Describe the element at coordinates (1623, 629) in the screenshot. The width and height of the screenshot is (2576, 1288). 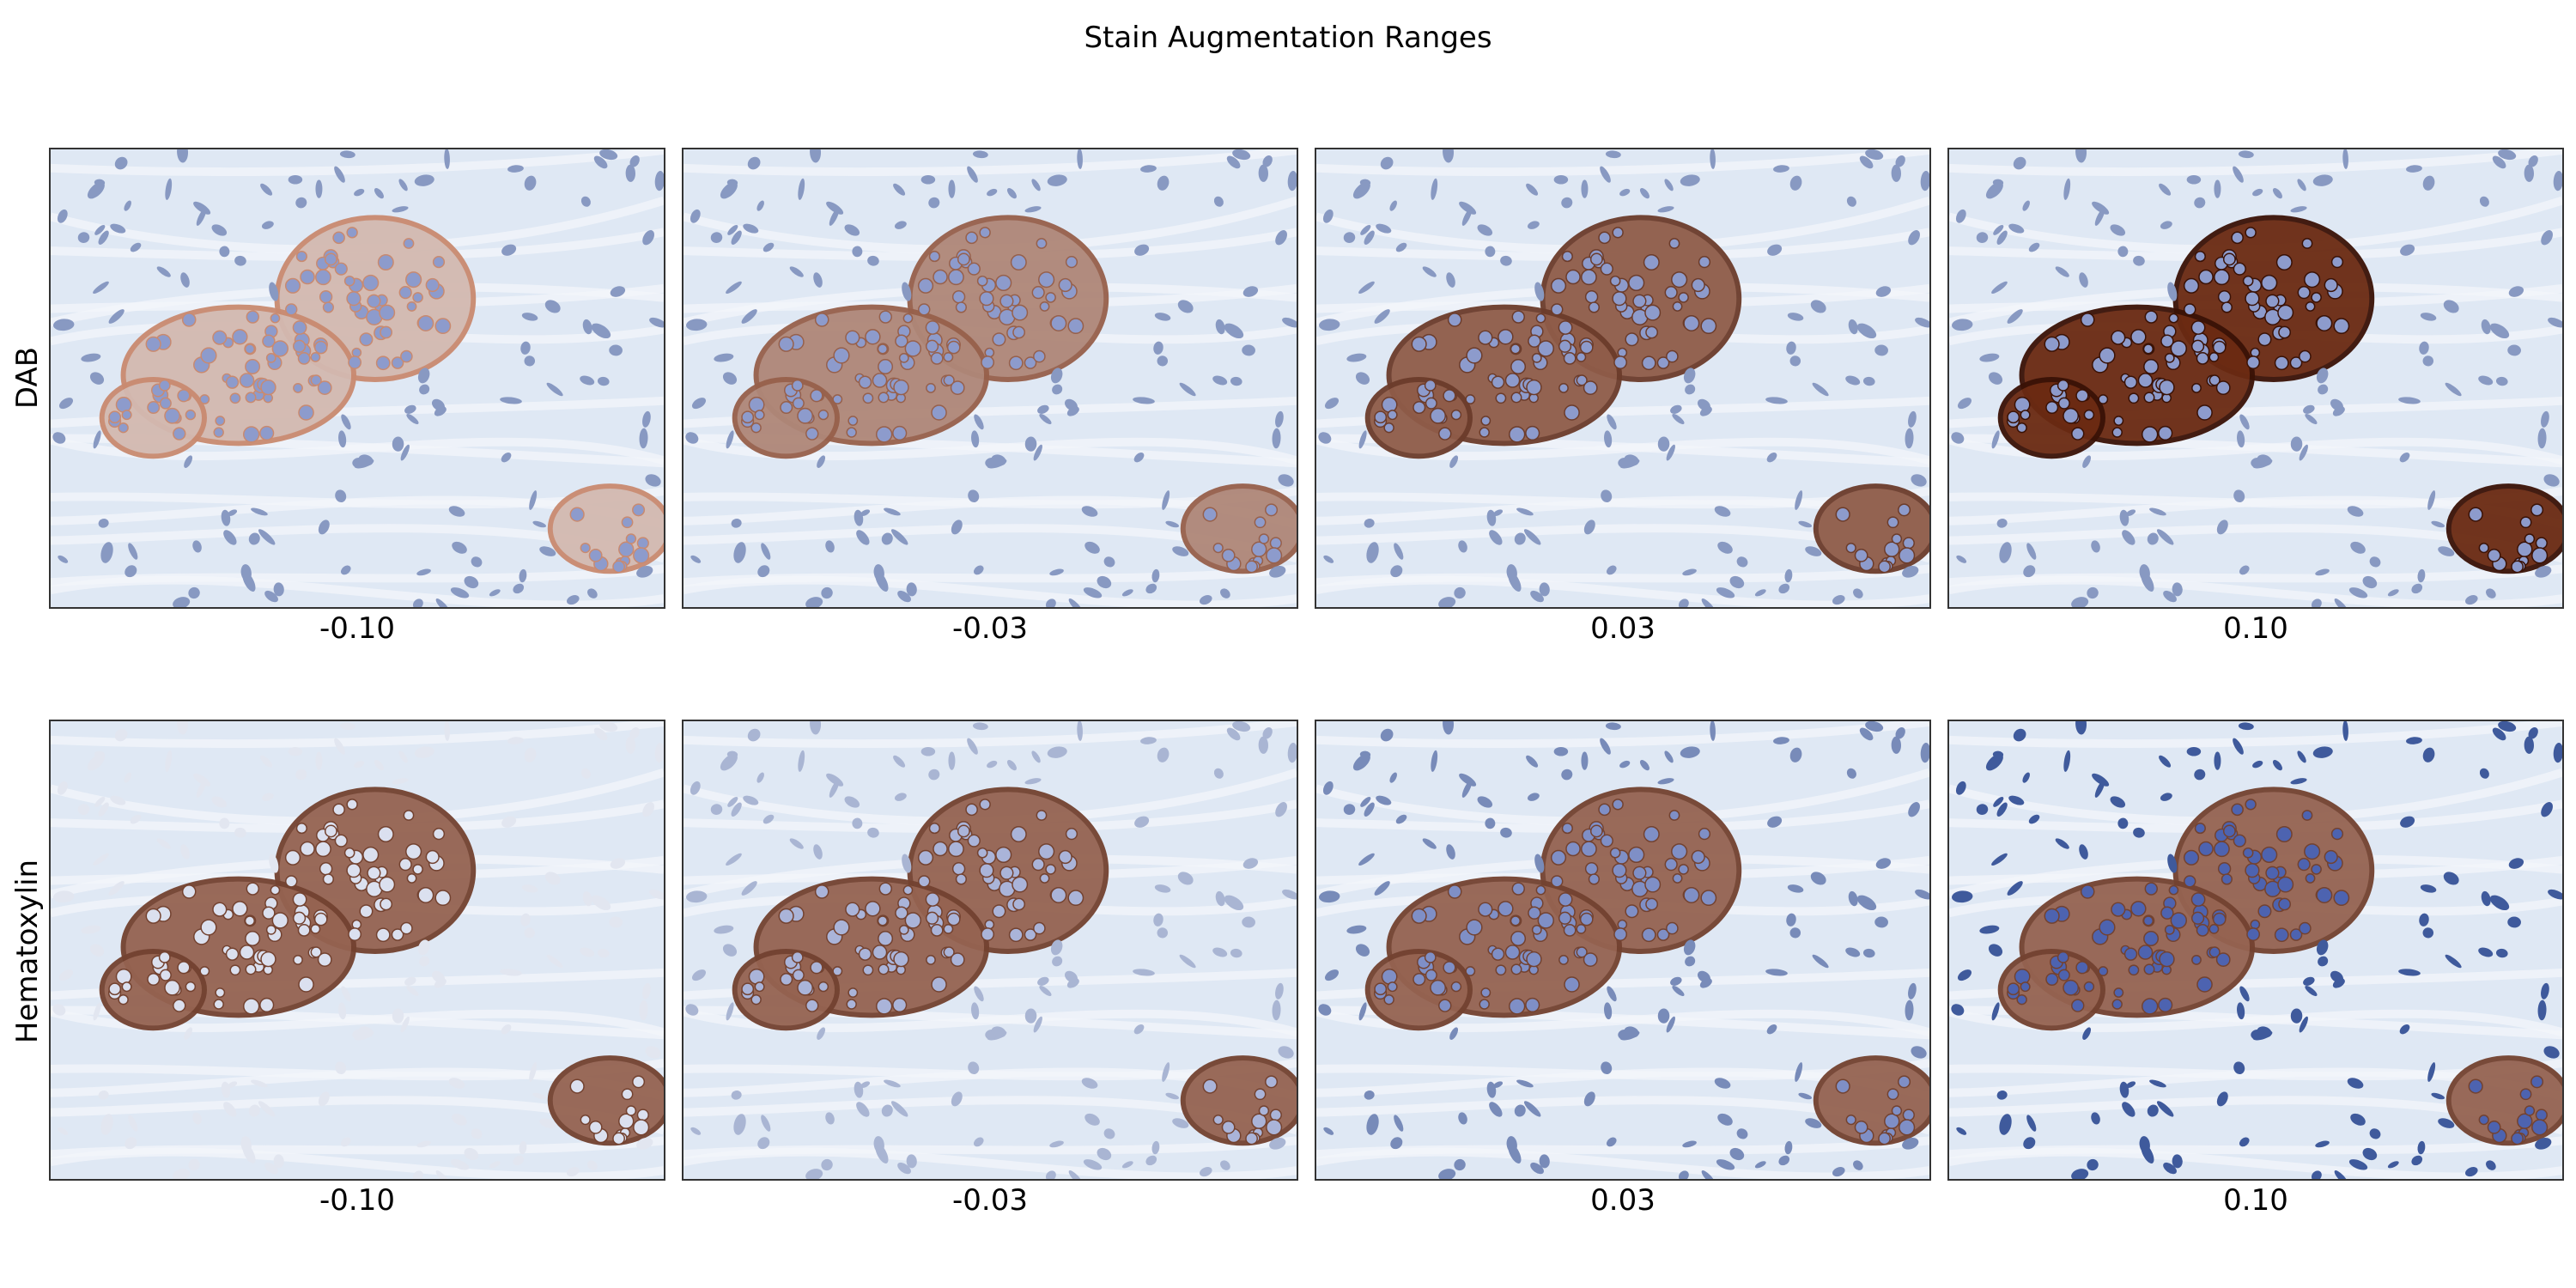
I see `col-label-dab-3: 0.03` at that location.